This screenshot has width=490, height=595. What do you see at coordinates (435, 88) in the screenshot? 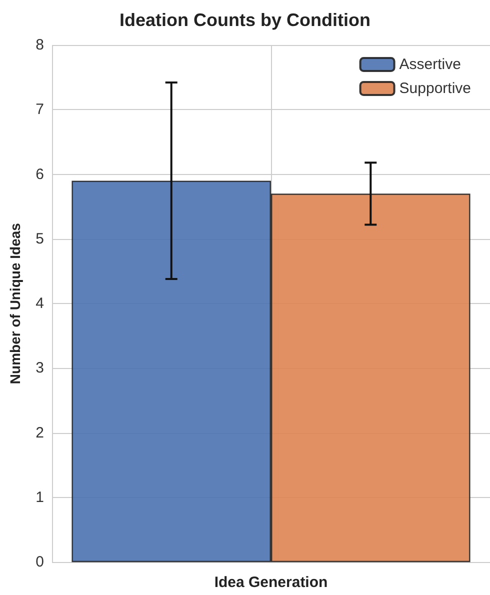
I see `legend-label: Supportive` at bounding box center [435, 88].